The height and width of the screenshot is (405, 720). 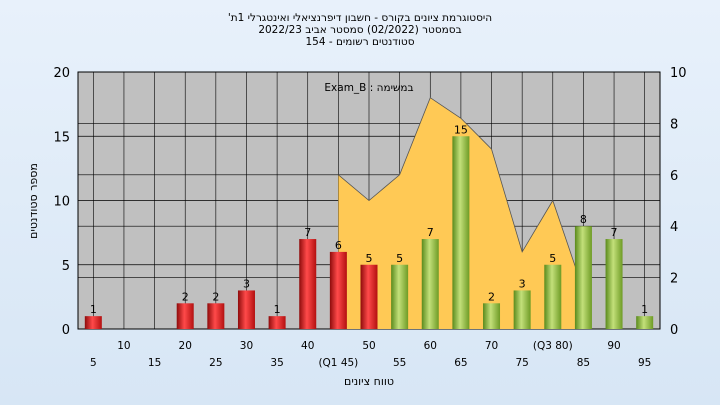 What do you see at coordinates (307, 346) in the screenshot?
I see `x-tick-label: 40` at bounding box center [307, 346].